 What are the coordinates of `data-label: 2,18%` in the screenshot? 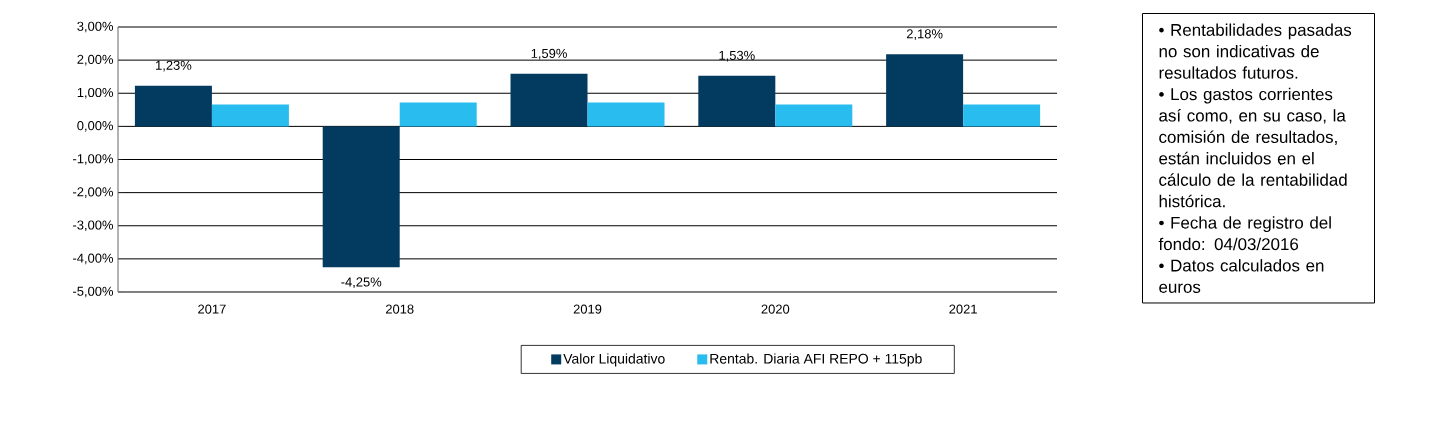 It's located at (924, 34).